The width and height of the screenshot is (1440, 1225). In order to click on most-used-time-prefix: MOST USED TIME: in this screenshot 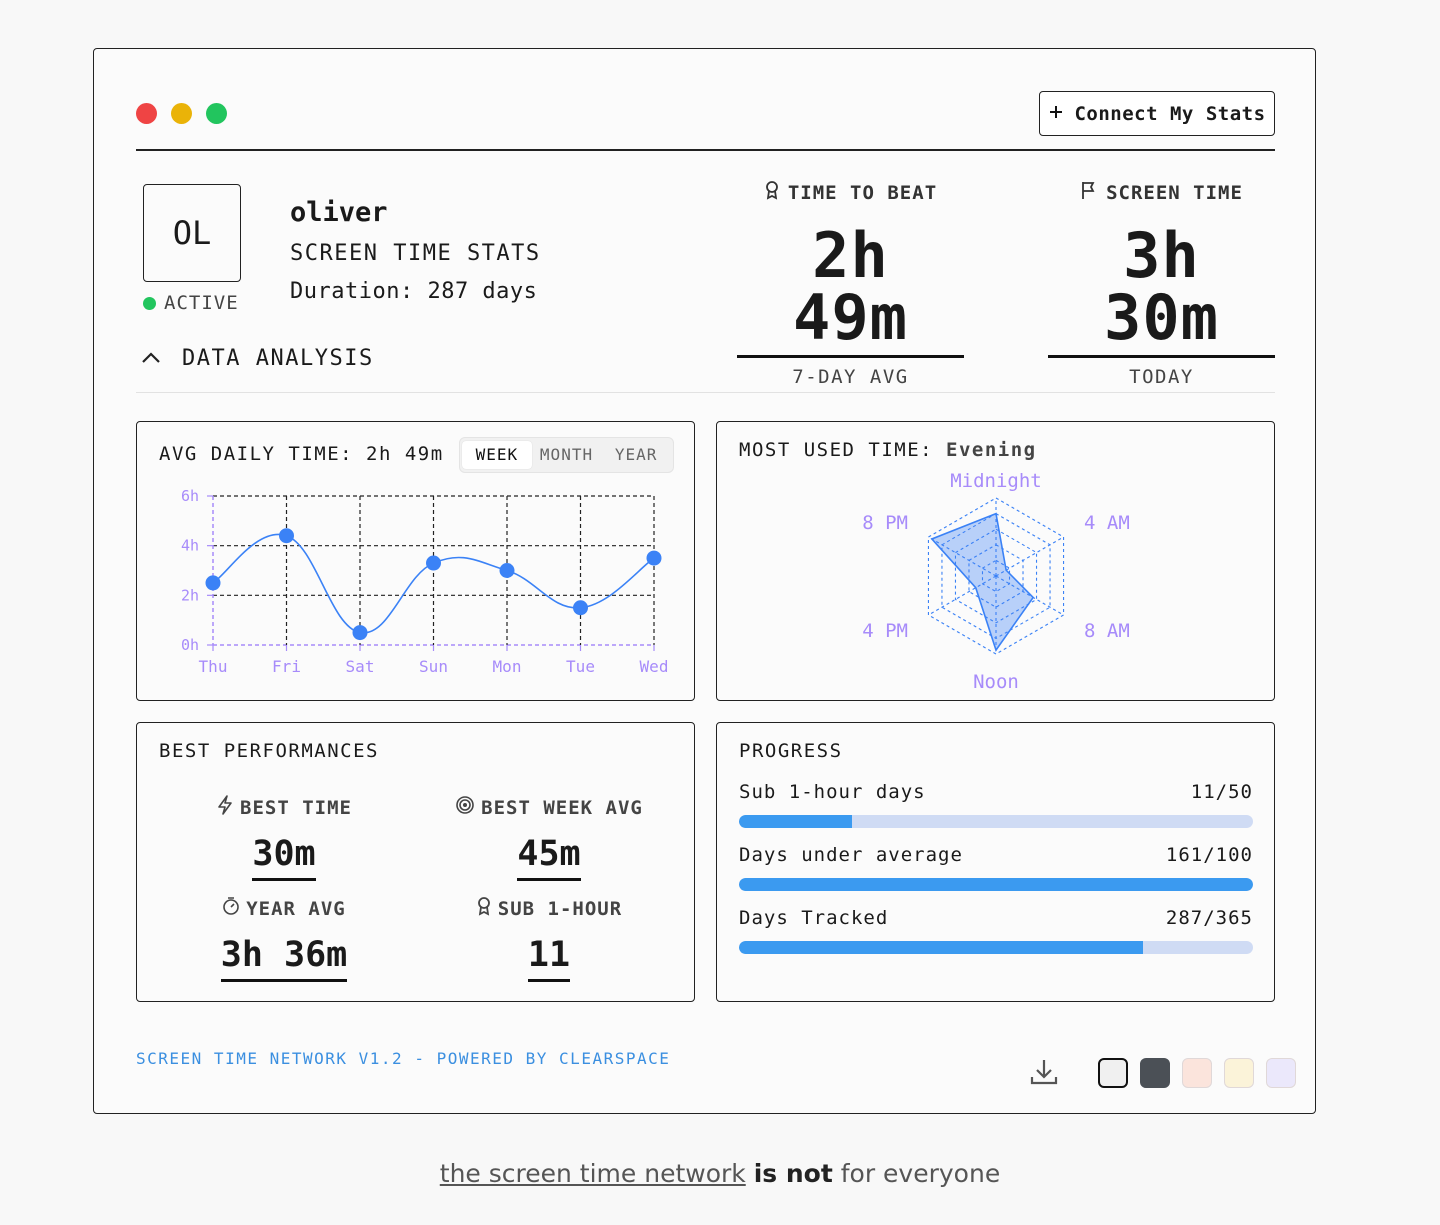, I will do `click(843, 450)`.